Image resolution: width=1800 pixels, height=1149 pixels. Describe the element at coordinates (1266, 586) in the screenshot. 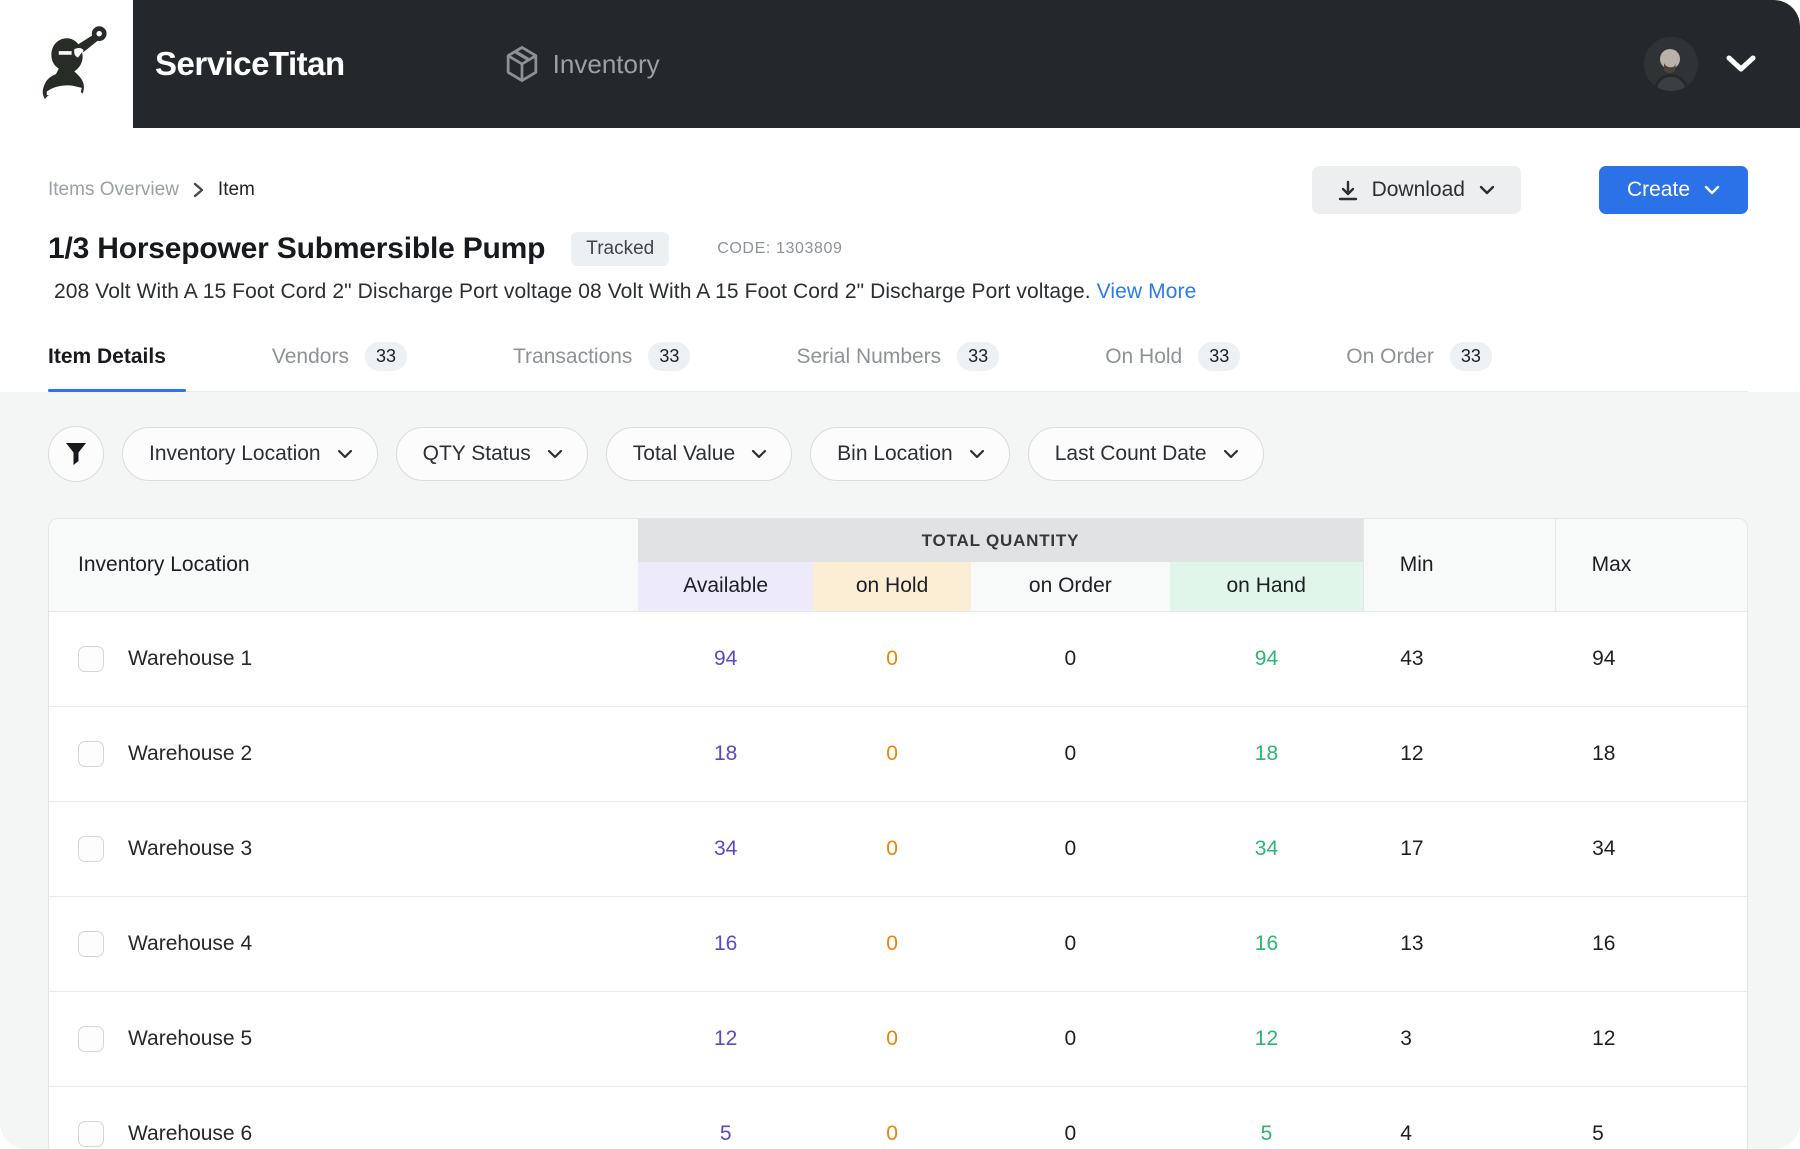

I see `column-on-hand: on Hand` at that location.